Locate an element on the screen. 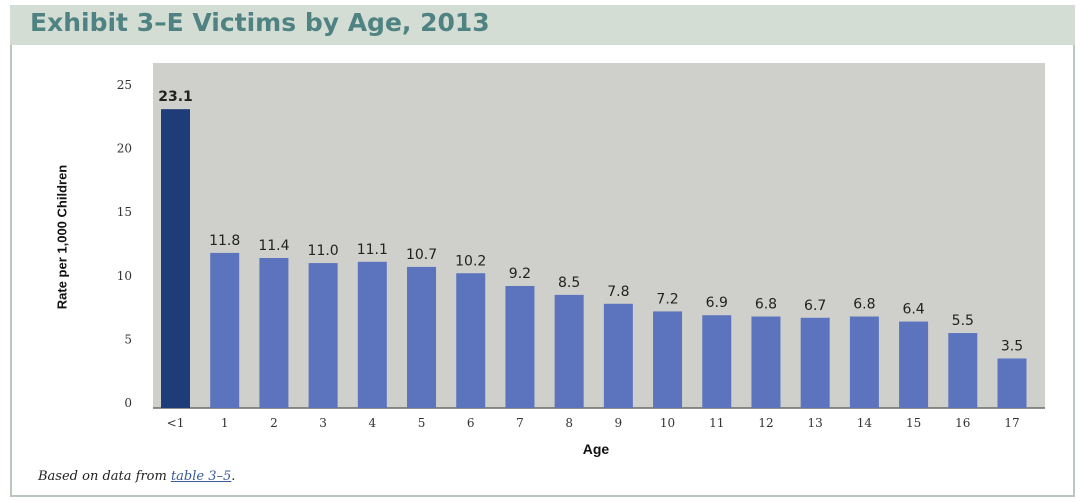 This screenshot has height=502, width=1081. x-axis-label: Age is located at coordinates (596, 449).